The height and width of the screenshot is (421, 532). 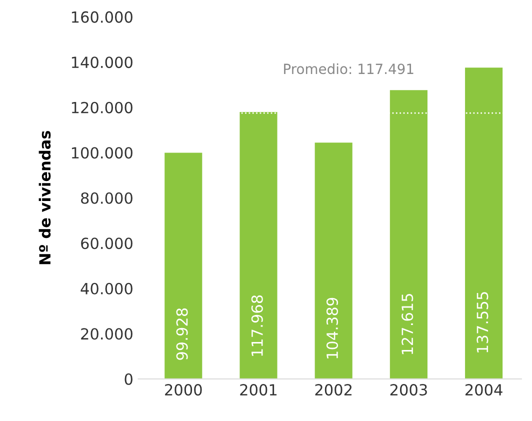 I want to click on x-tick-label: 2002, so click(x=333, y=390).